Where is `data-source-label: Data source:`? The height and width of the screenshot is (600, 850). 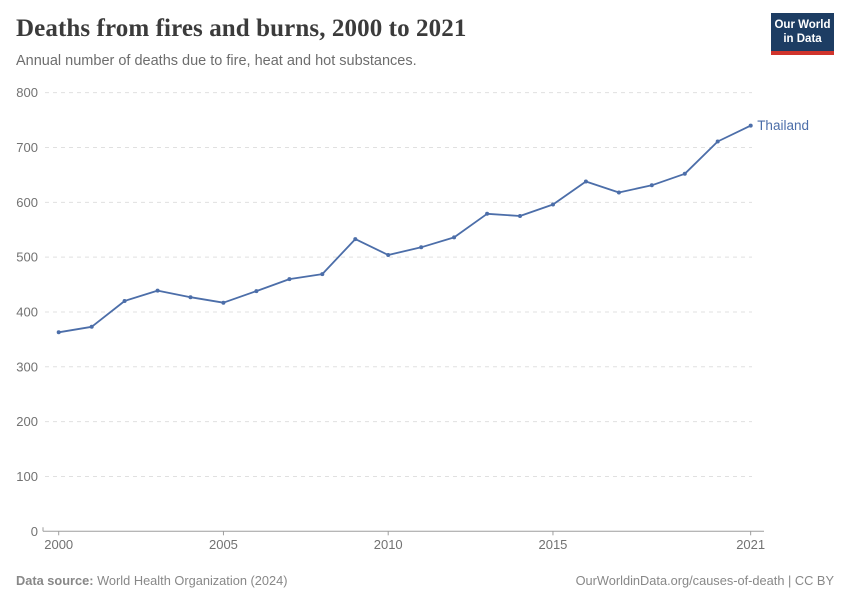 data-source-label: Data source: is located at coordinates (55, 580).